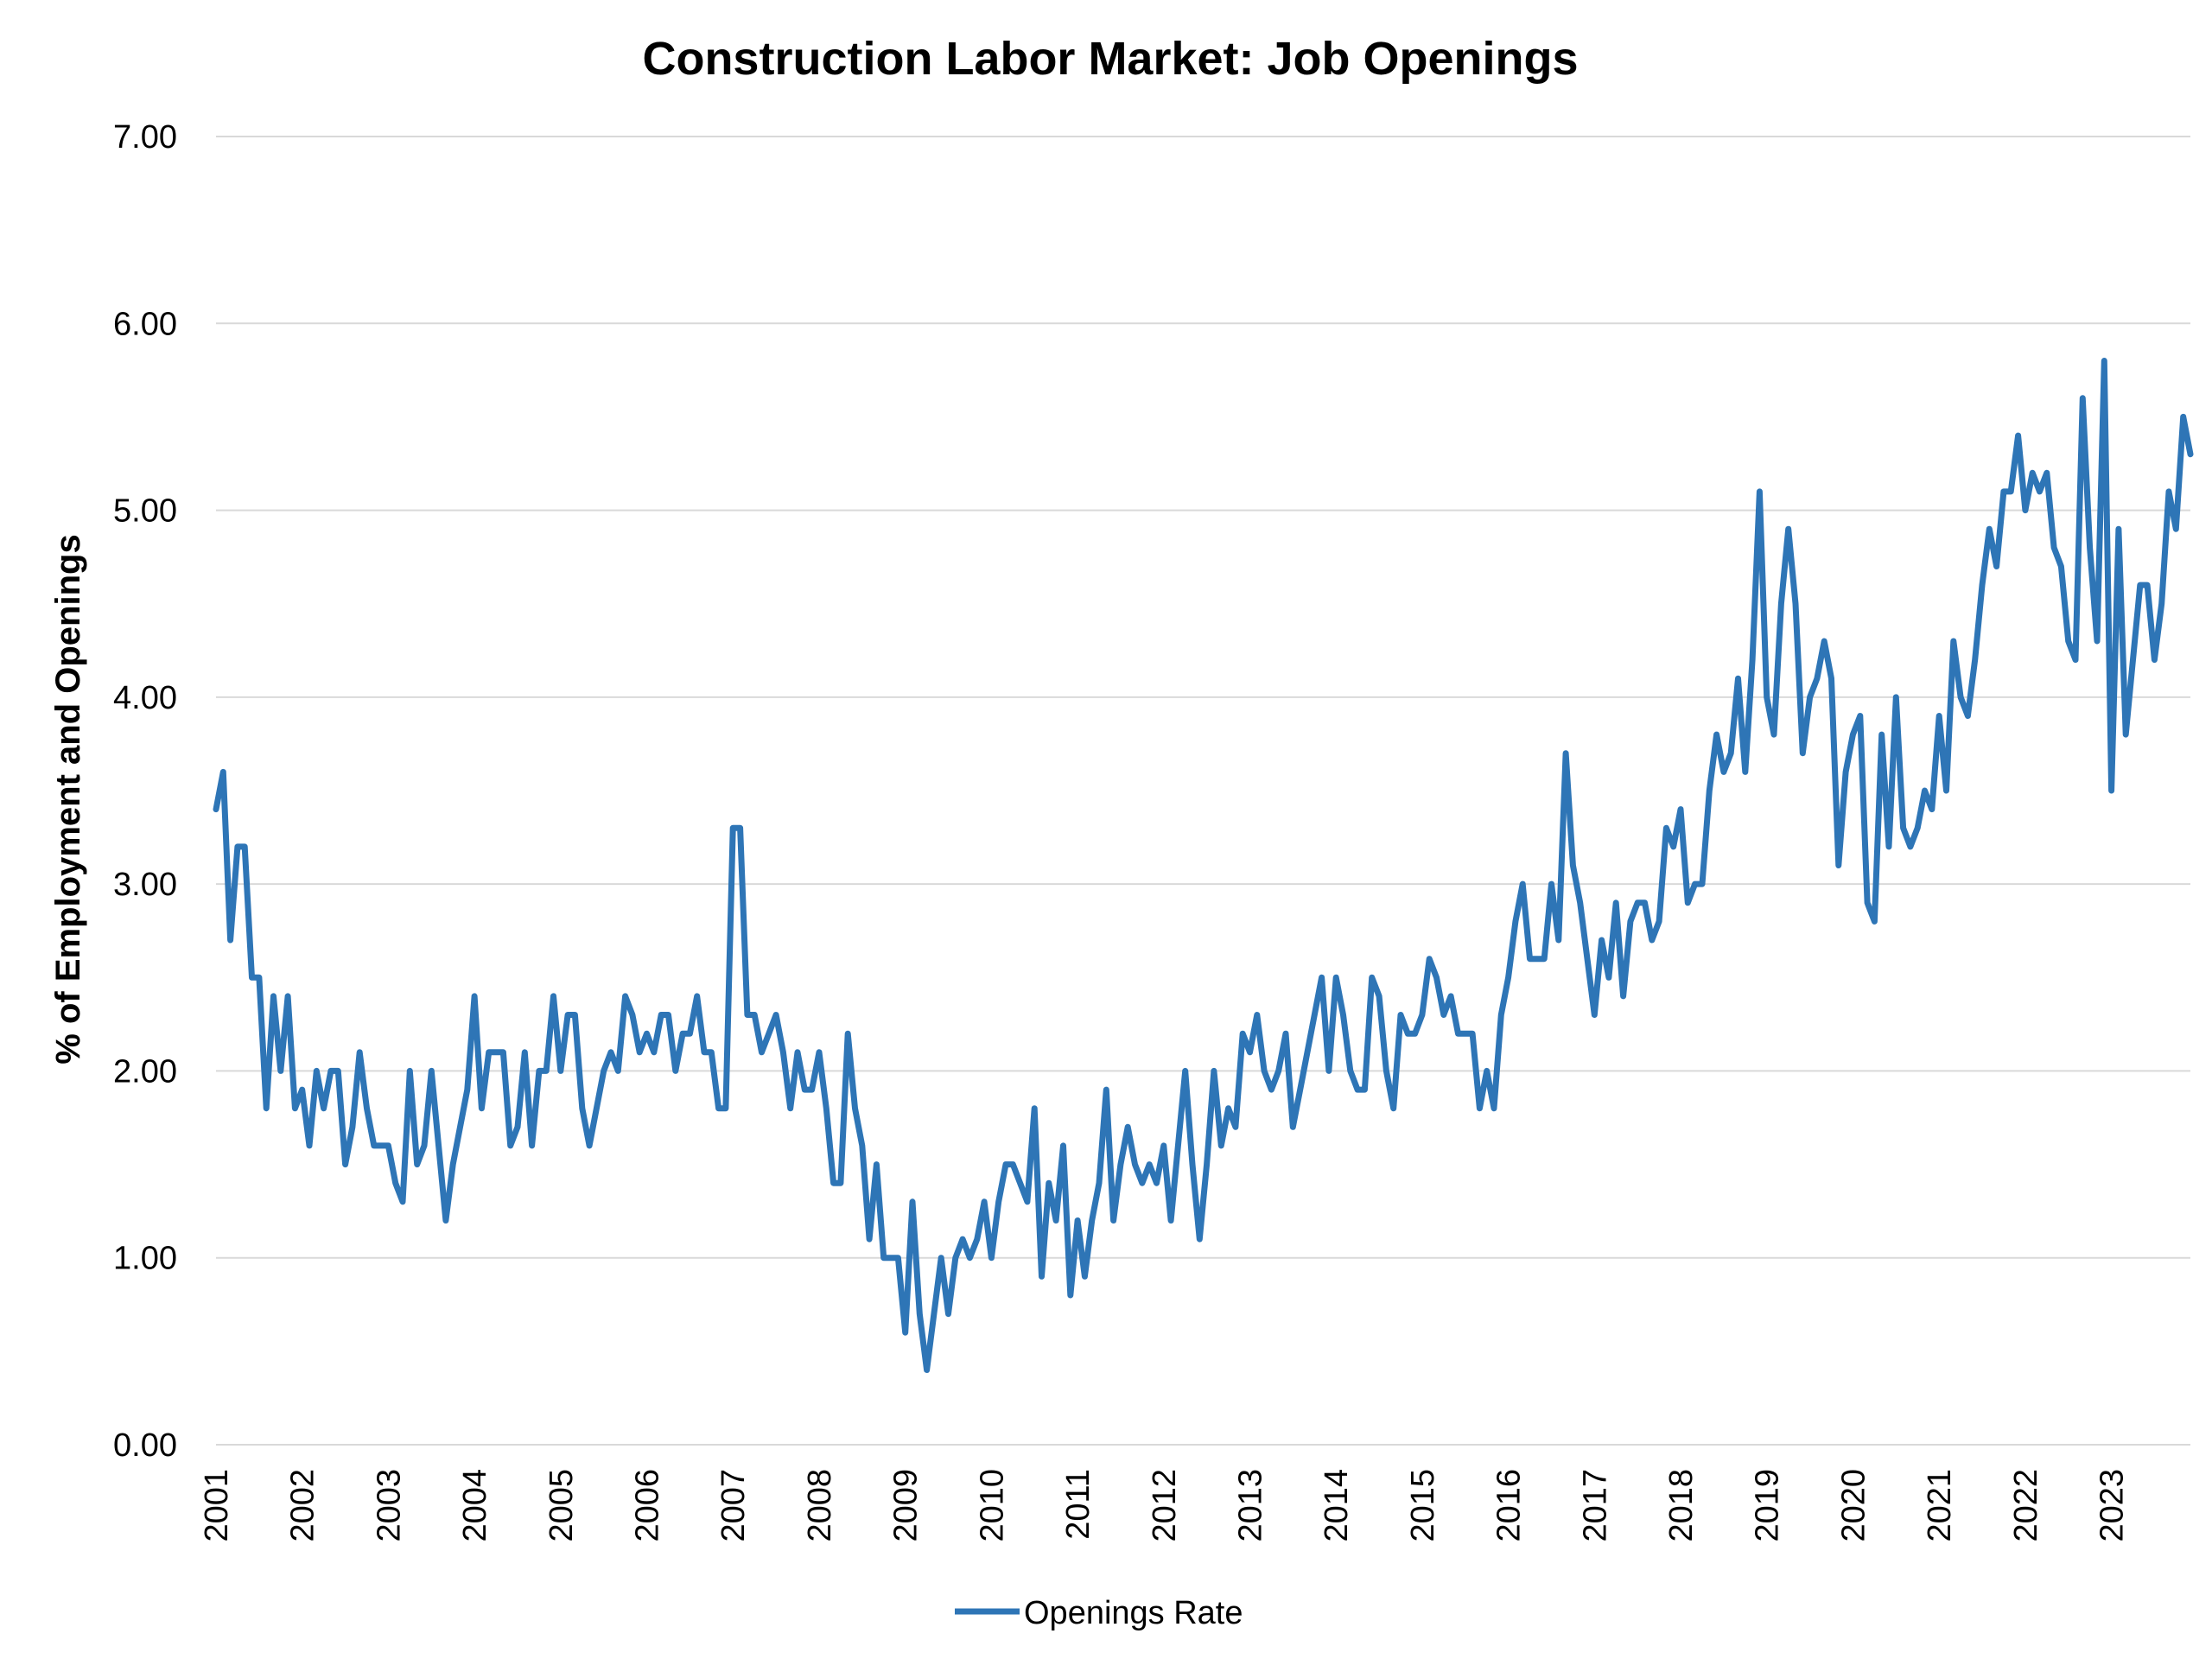 The width and height of the screenshot is (2212, 1659). Describe the element at coordinates (561, 1505) in the screenshot. I see `x-tick-label: 2005` at that location.